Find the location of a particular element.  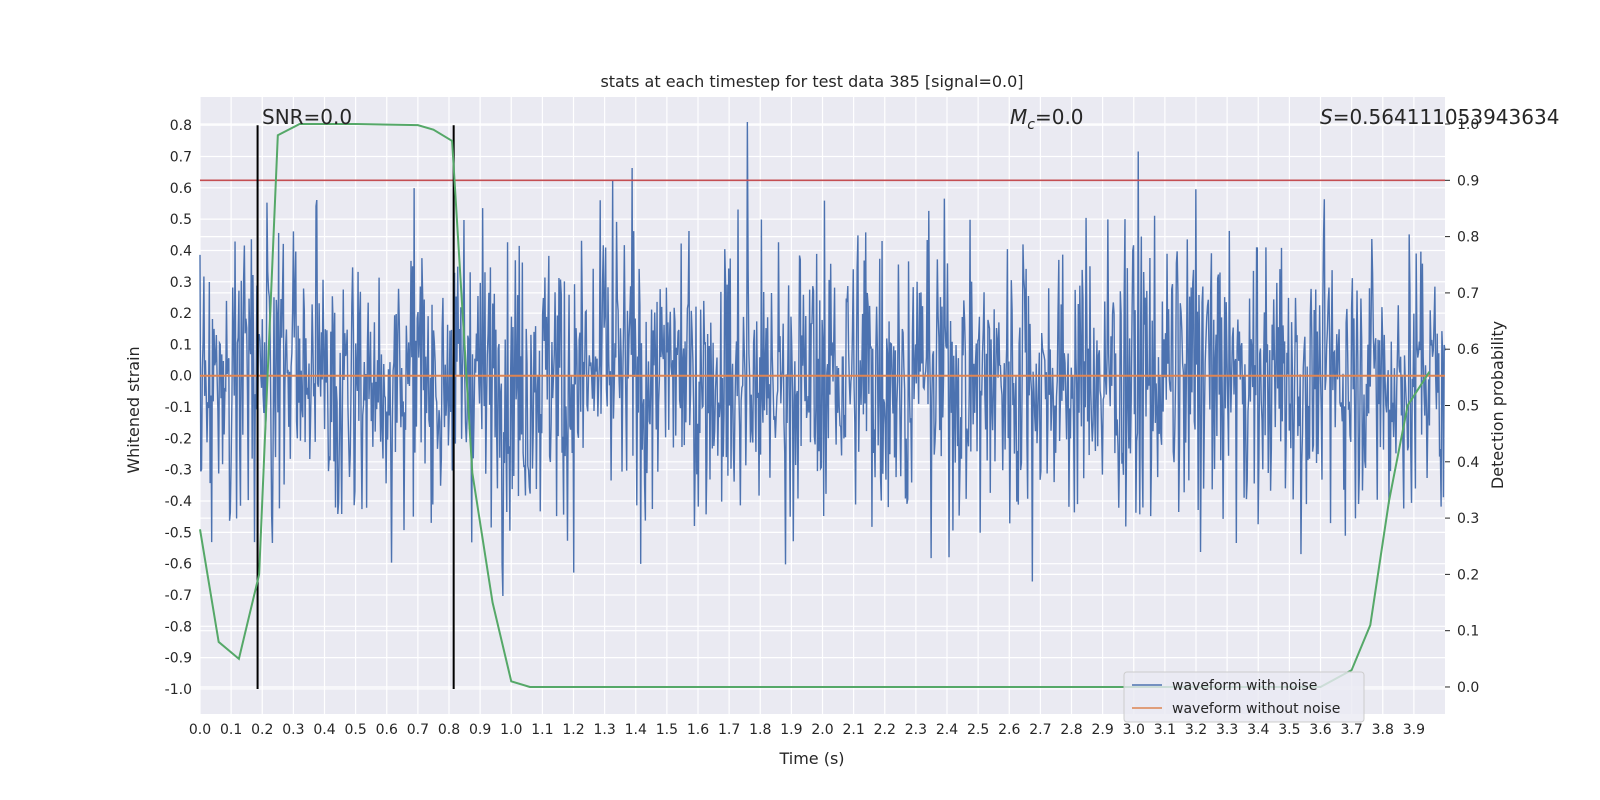

x-tick-label: 3.7 is located at coordinates (1351, 730).